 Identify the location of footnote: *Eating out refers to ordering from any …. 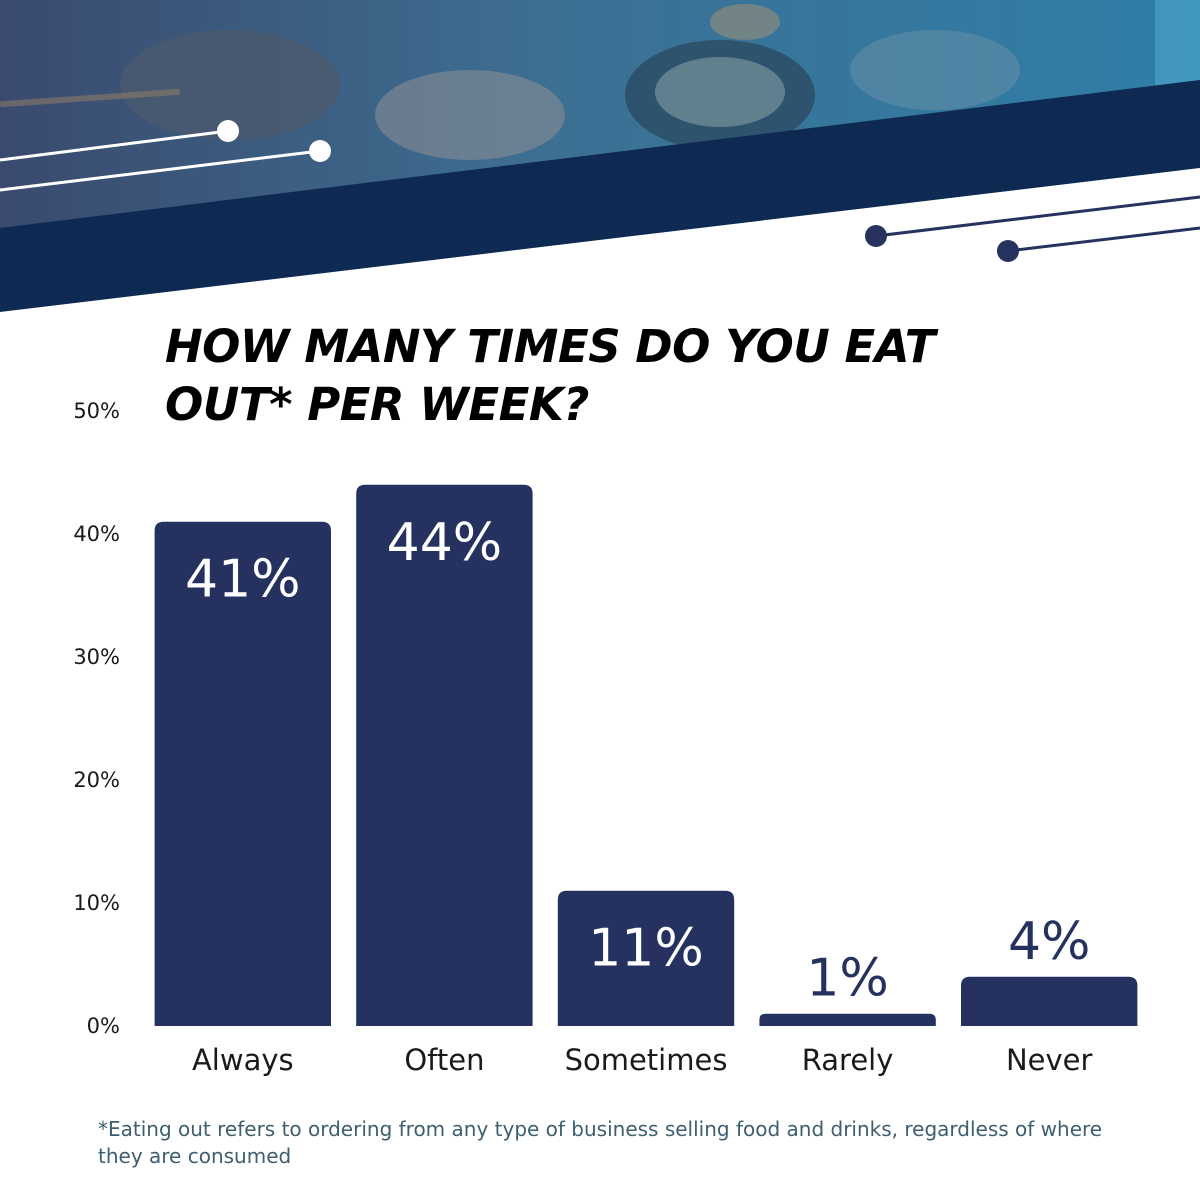
(600, 1142).